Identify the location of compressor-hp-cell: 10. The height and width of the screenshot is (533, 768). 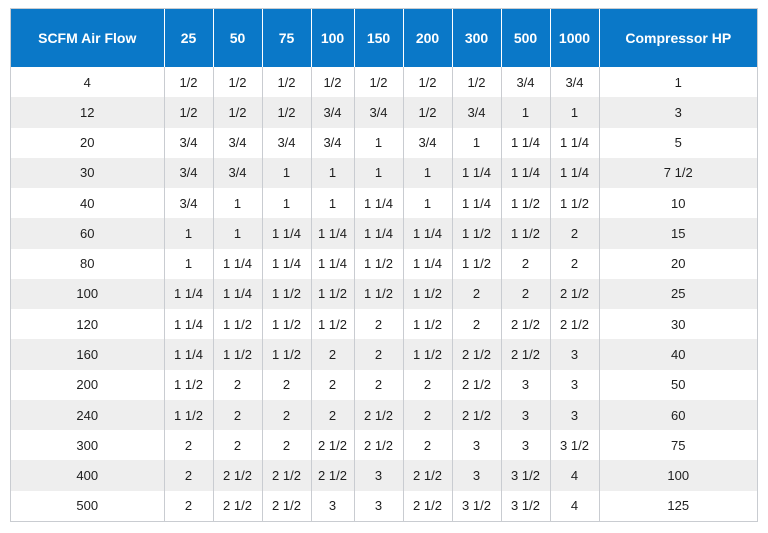
(677, 203).